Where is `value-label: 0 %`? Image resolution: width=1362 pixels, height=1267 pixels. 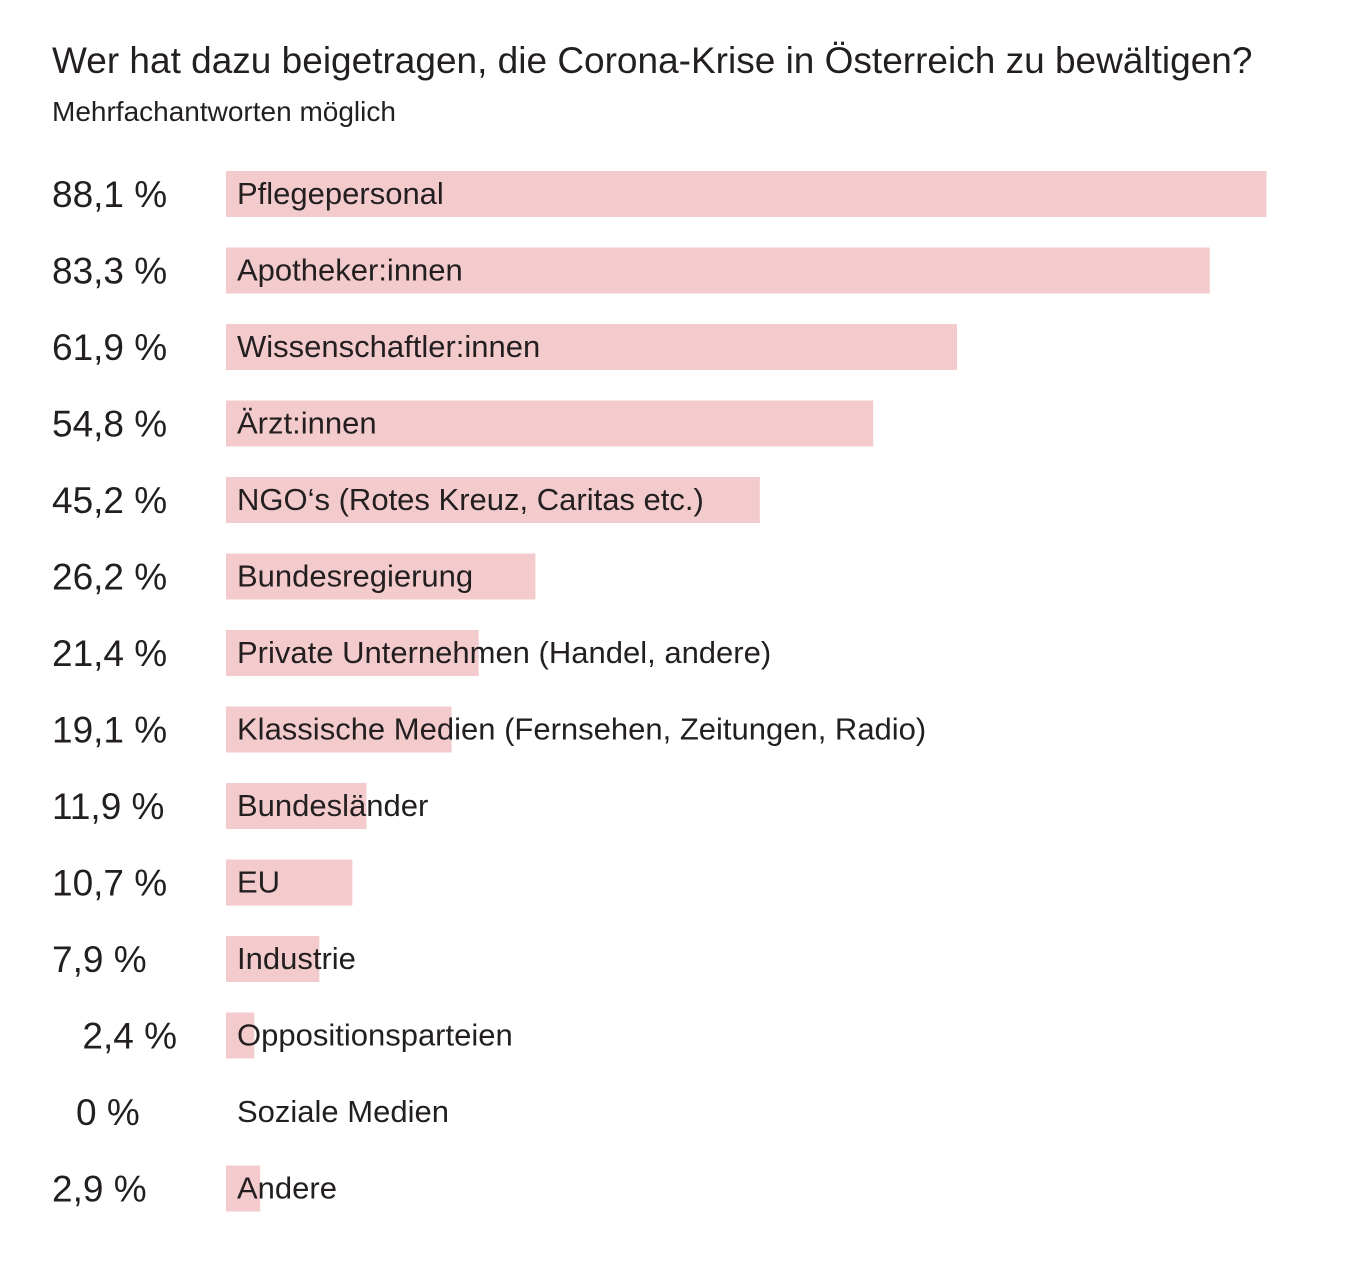
value-label: 0 % is located at coordinates (108, 1112).